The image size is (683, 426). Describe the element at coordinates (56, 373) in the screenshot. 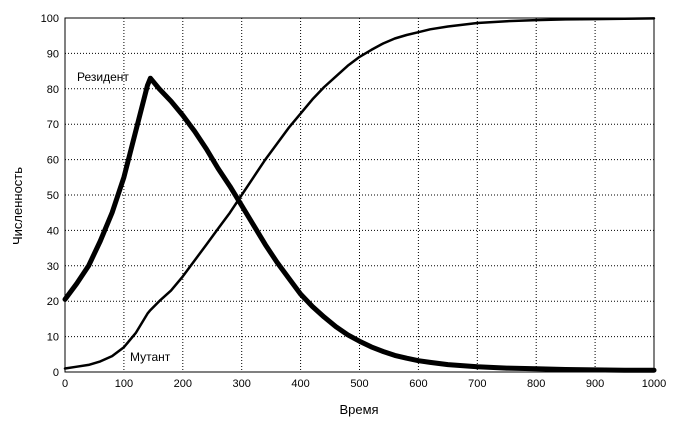

I see `y-tick-label: 0` at that location.